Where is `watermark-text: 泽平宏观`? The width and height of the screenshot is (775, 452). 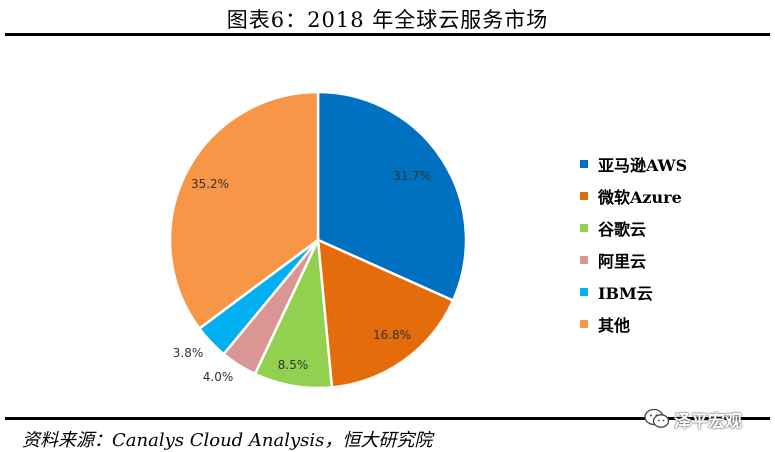
watermark-text: 泽平宏观 is located at coordinates (708, 421).